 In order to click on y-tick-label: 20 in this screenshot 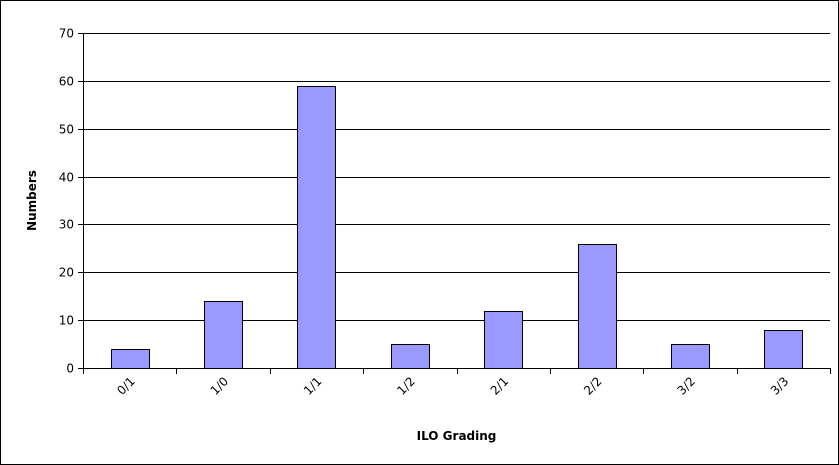, I will do `click(66, 273)`.